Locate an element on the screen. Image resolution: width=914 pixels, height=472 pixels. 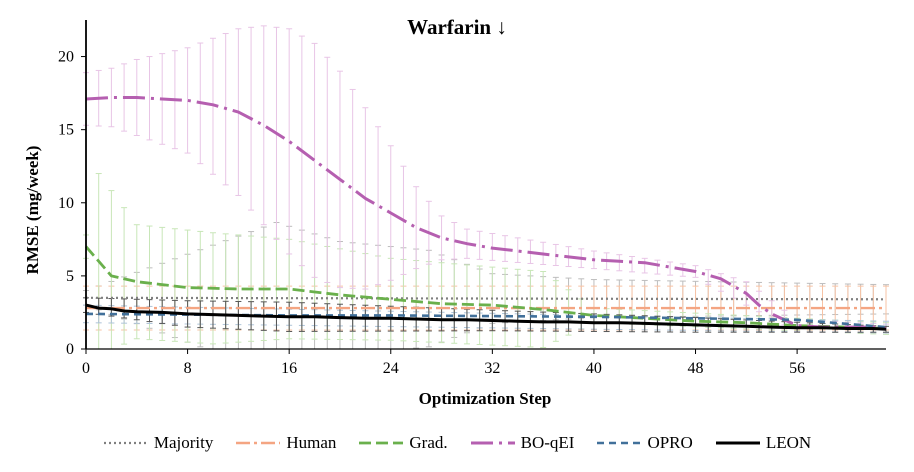
legend-item-opro: OPRO is located at coordinates (644, 443).